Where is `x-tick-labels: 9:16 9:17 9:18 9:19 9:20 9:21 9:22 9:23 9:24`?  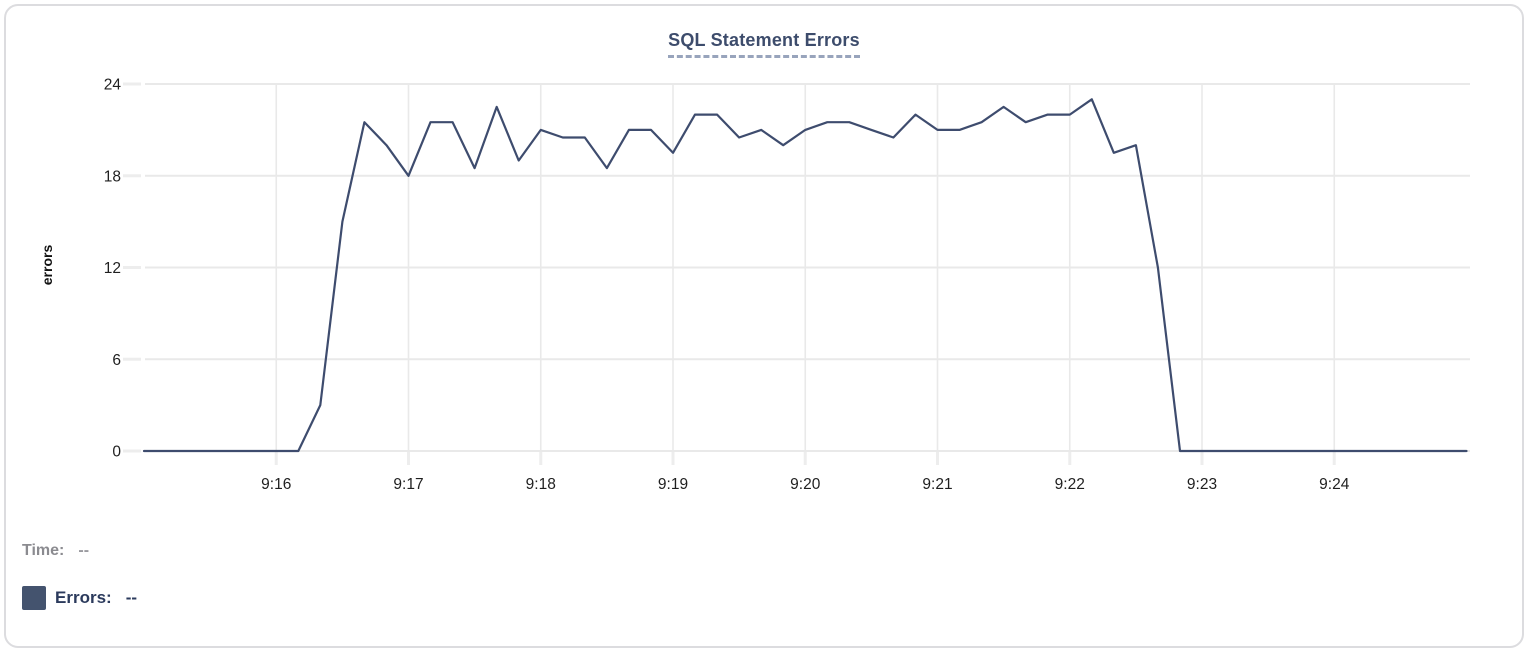 x-tick-labels: 9:16 9:17 9:18 9:19 9:20 9:21 9:22 9:23 9:24 is located at coordinates (805, 484).